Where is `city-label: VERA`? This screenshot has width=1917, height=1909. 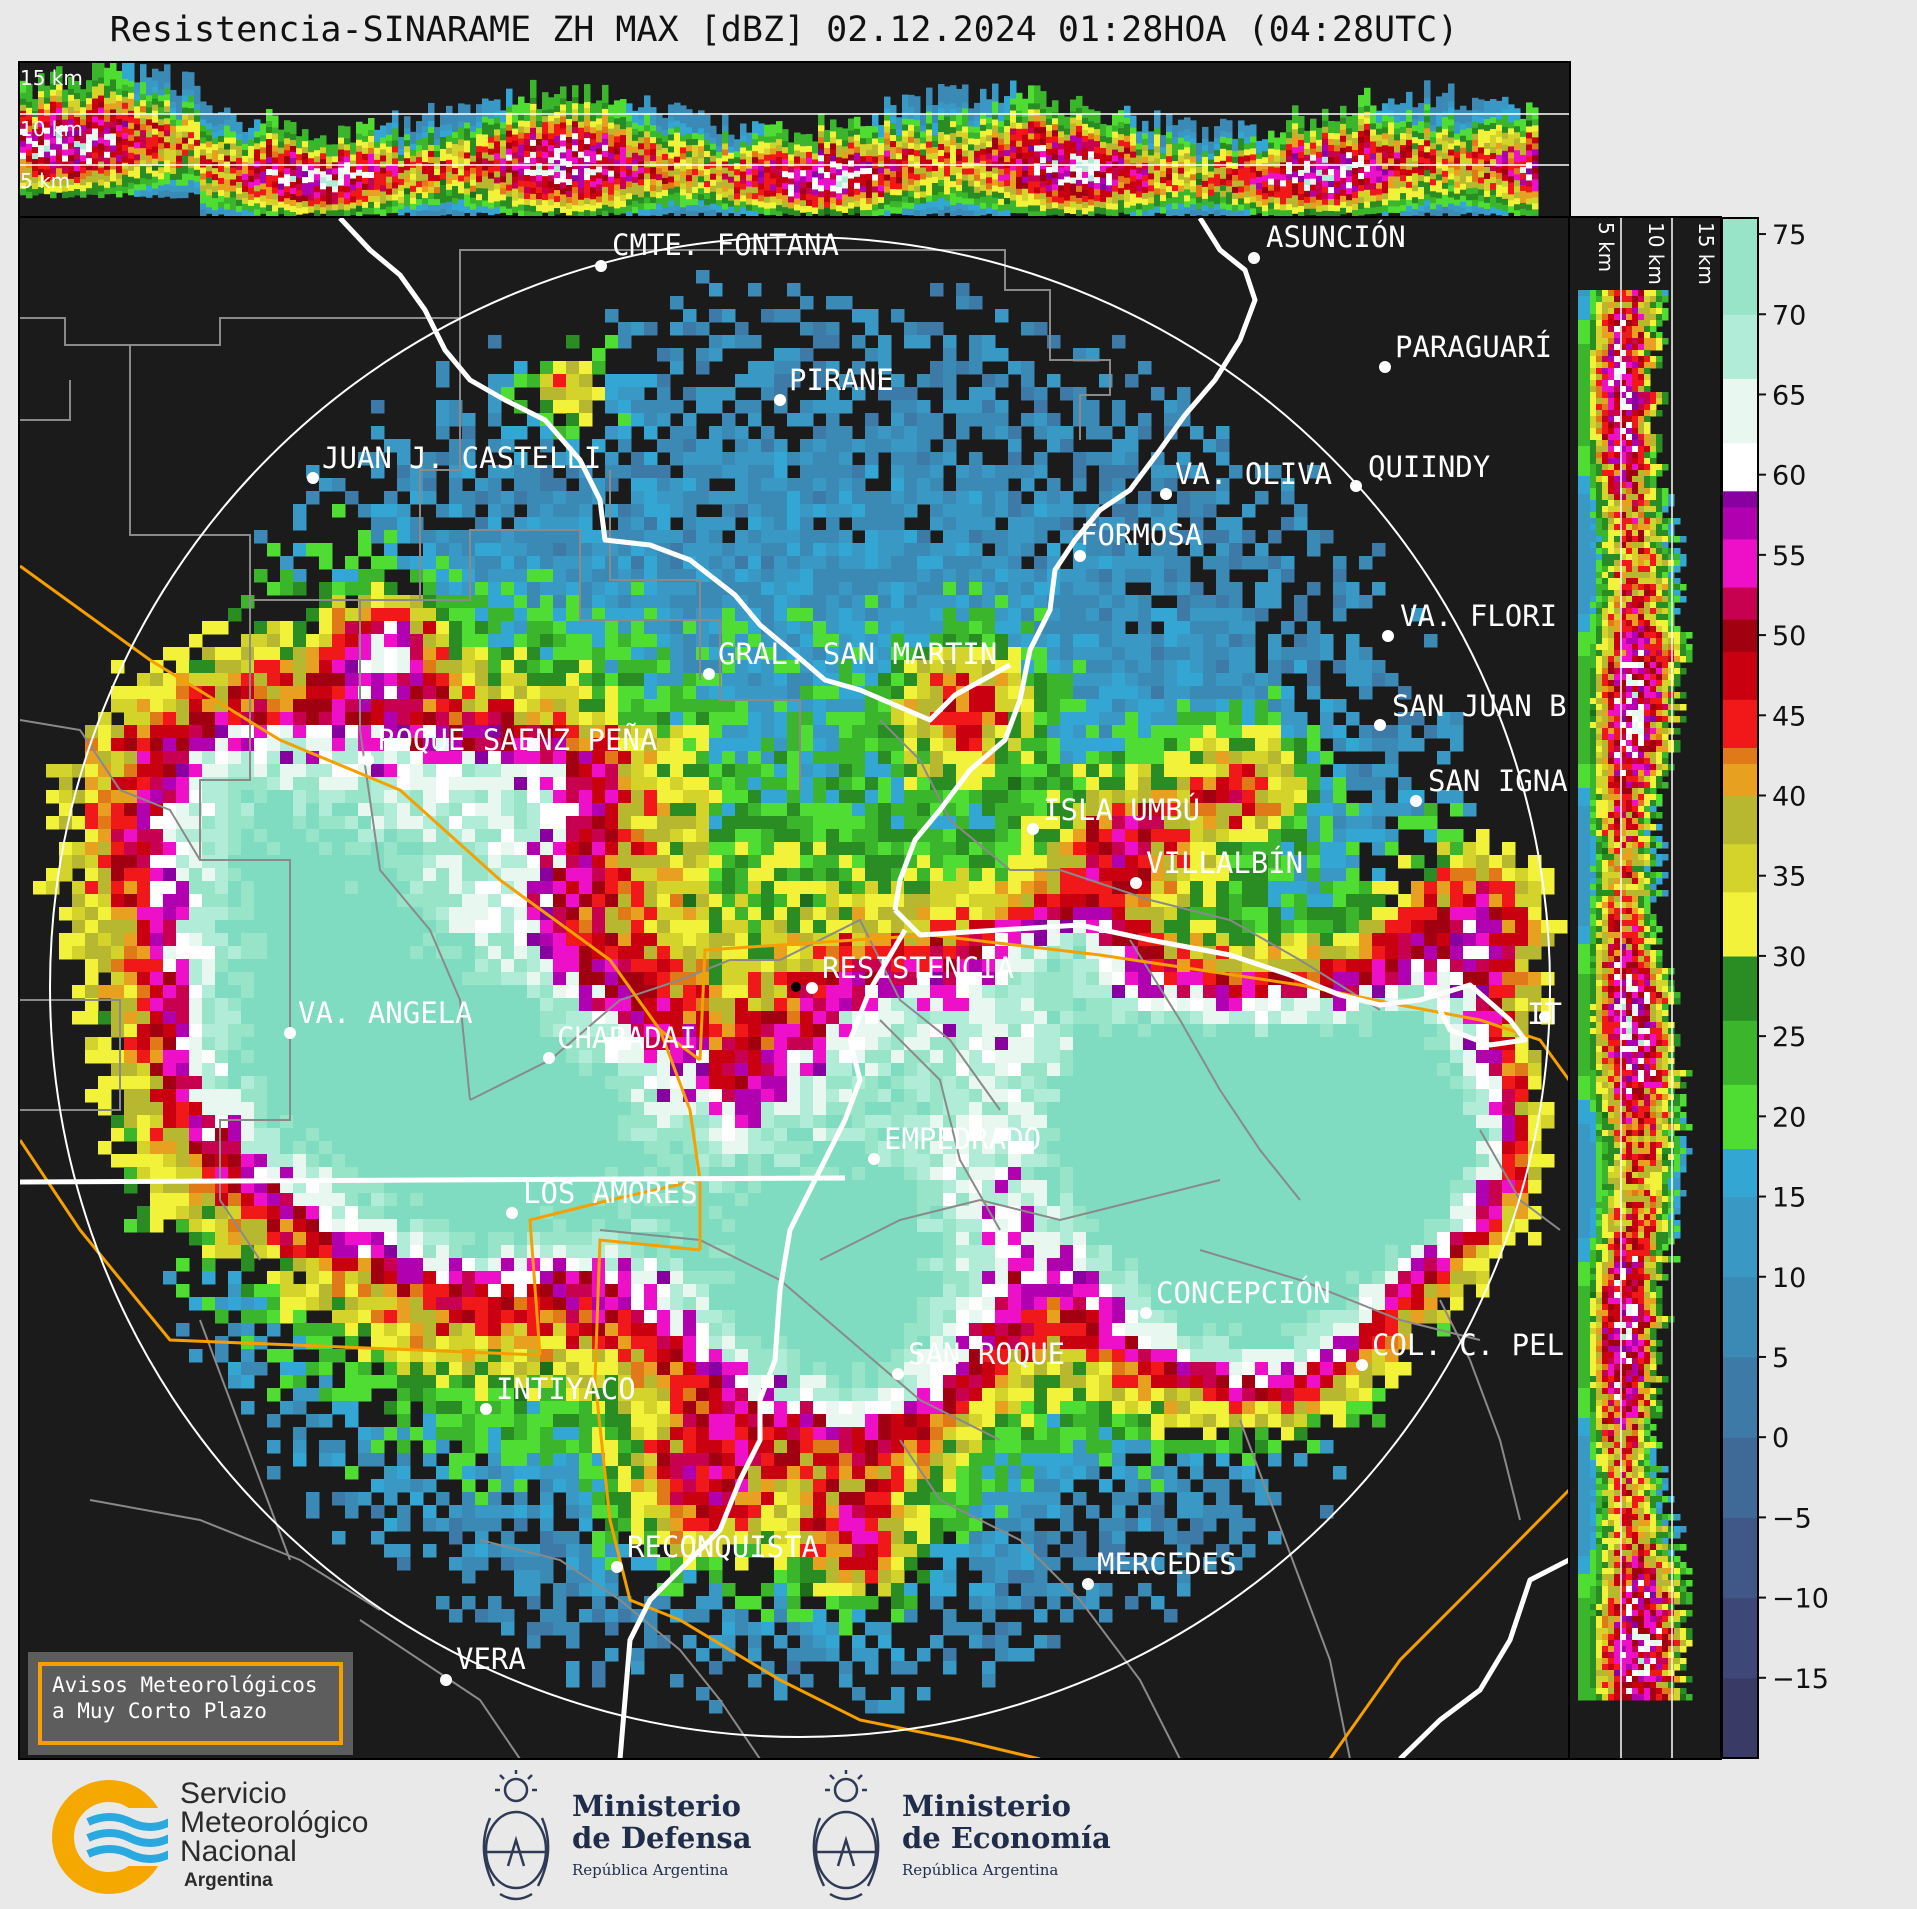 city-label: VERA is located at coordinates (491, 1659).